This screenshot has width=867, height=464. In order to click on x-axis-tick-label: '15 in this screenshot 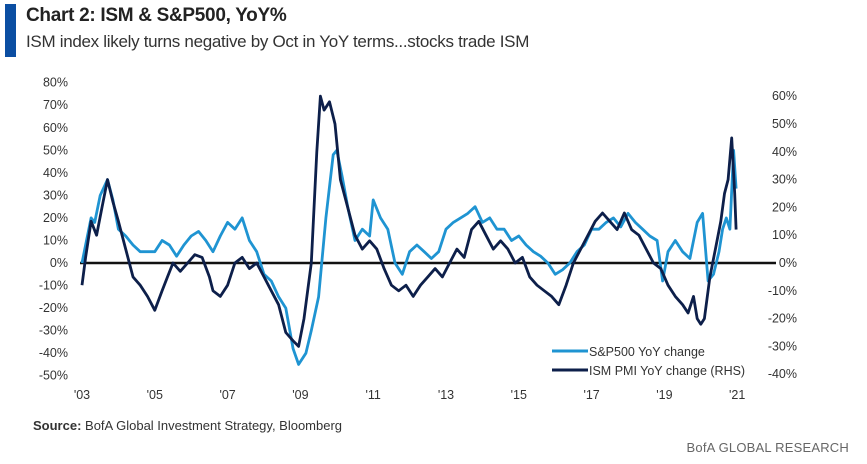, I will do `click(519, 395)`.